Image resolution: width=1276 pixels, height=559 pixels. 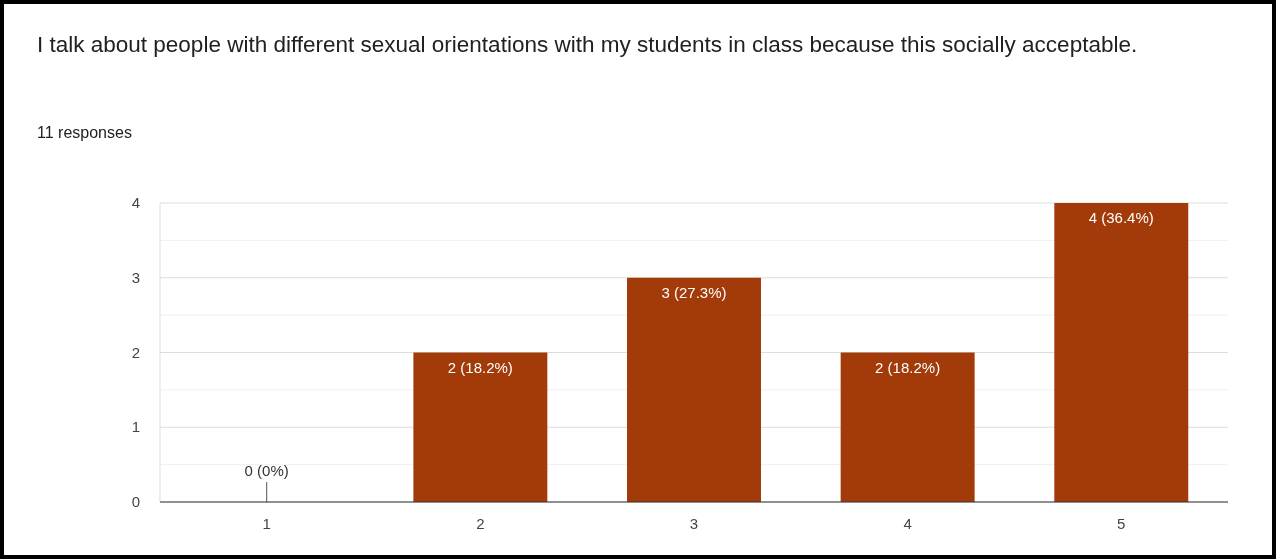 What do you see at coordinates (266, 523) in the screenshot?
I see `x-tick-label: 1` at bounding box center [266, 523].